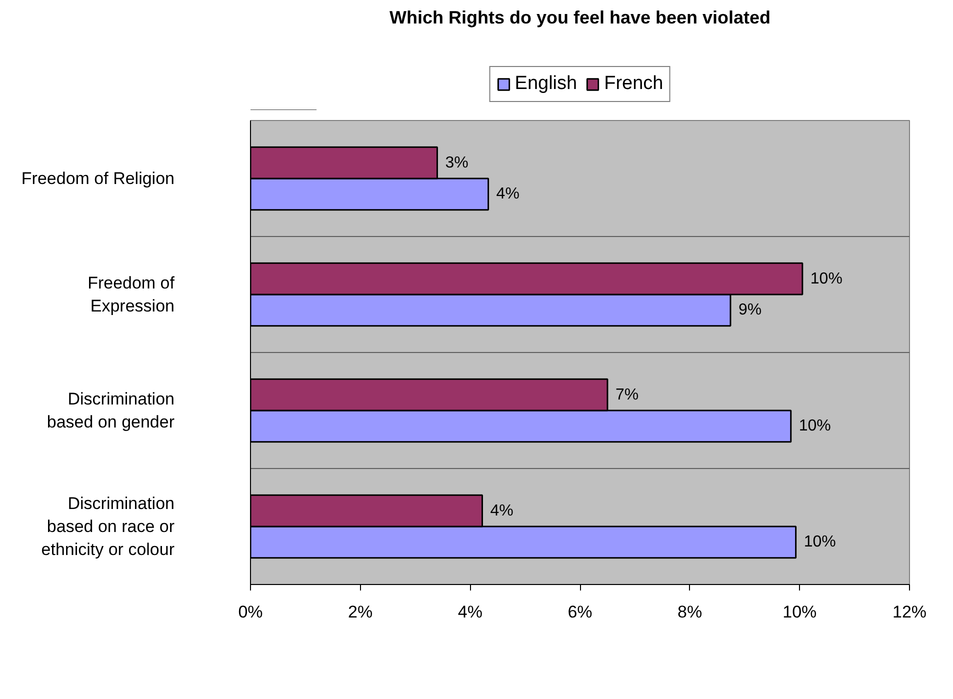  I want to click on data-label: 3%, so click(456, 163).